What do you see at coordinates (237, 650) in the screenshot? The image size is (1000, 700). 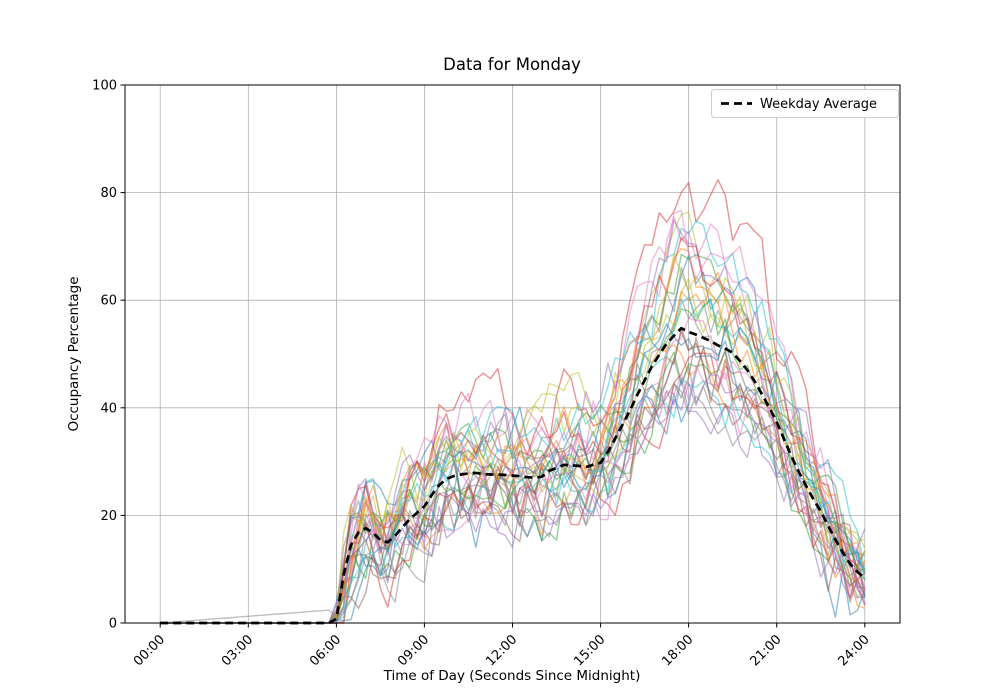 I see `x-tick-label: 03:00` at bounding box center [237, 650].